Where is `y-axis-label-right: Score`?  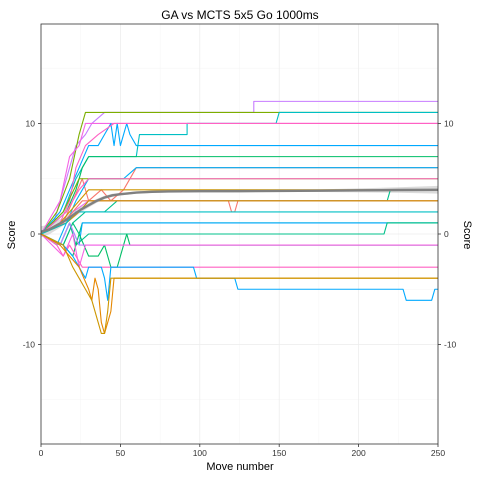
y-axis-label-right: Score is located at coordinates (467, 235).